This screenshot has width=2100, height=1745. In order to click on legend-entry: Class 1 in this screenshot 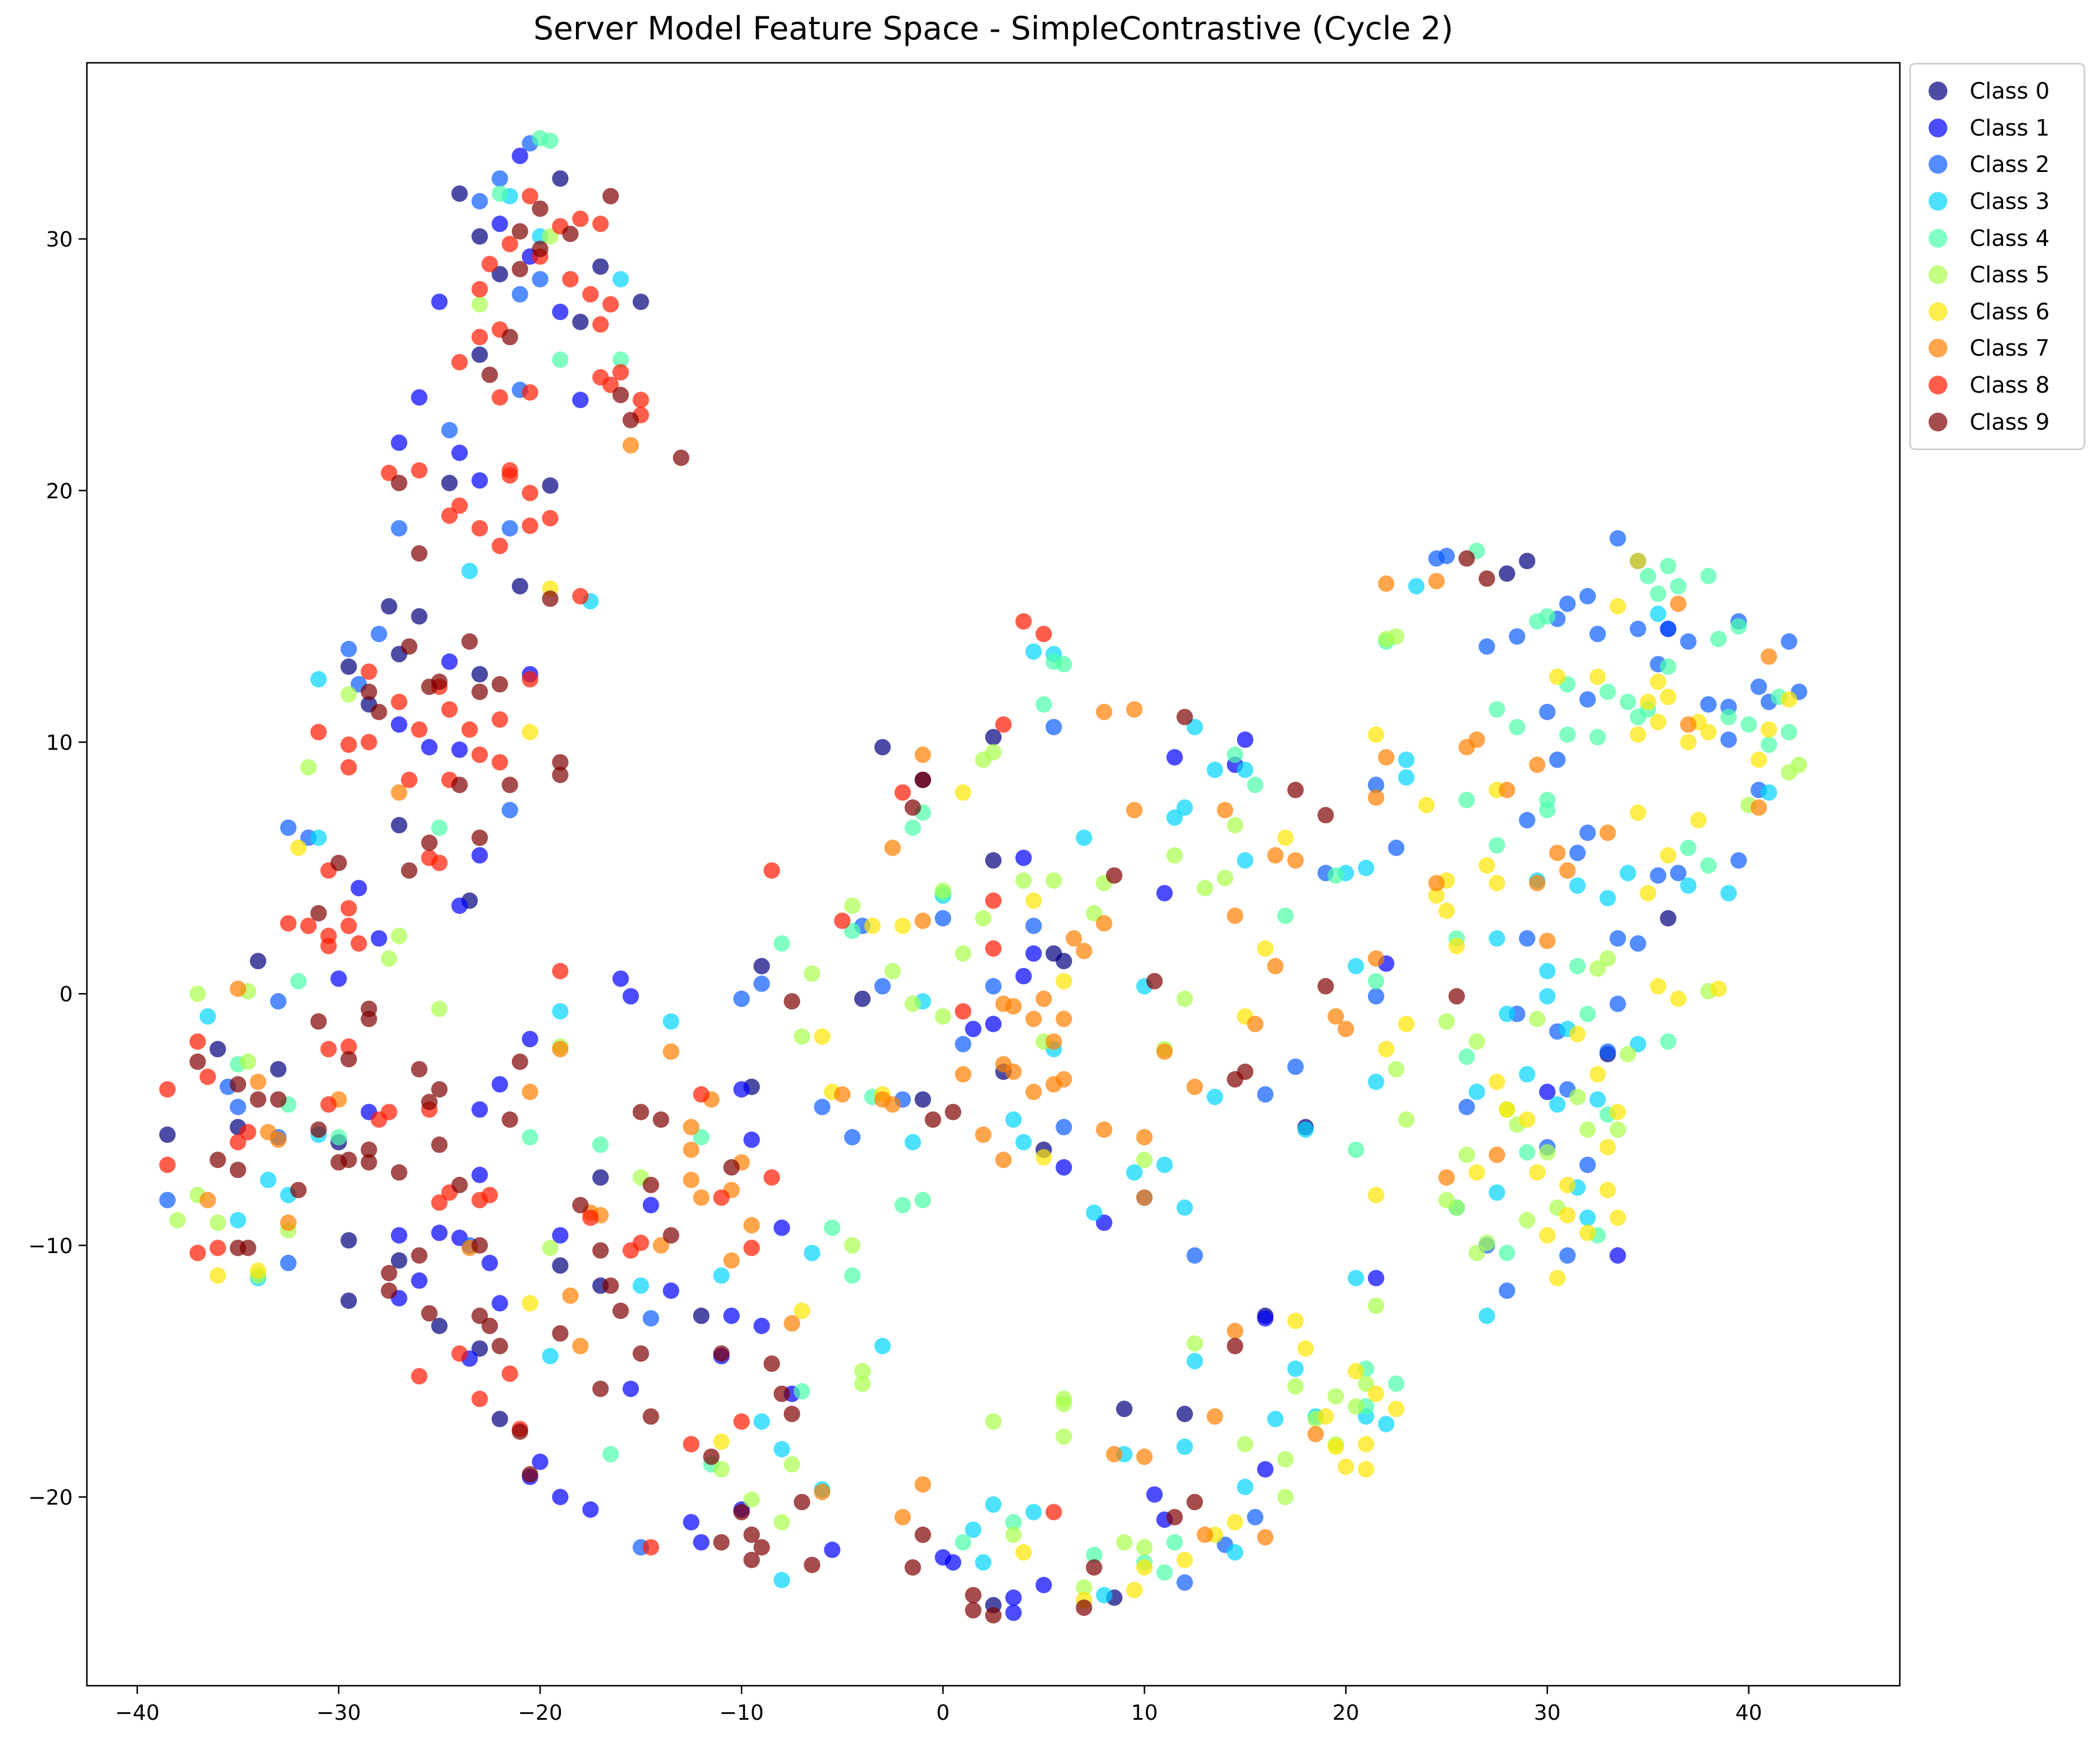, I will do `click(1997, 128)`.